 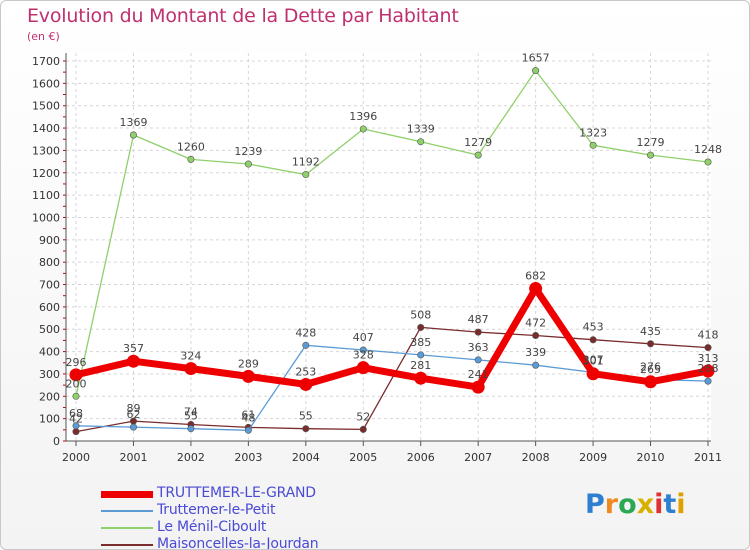 I want to click on y-tick-label: 600, so click(x=49, y=307).